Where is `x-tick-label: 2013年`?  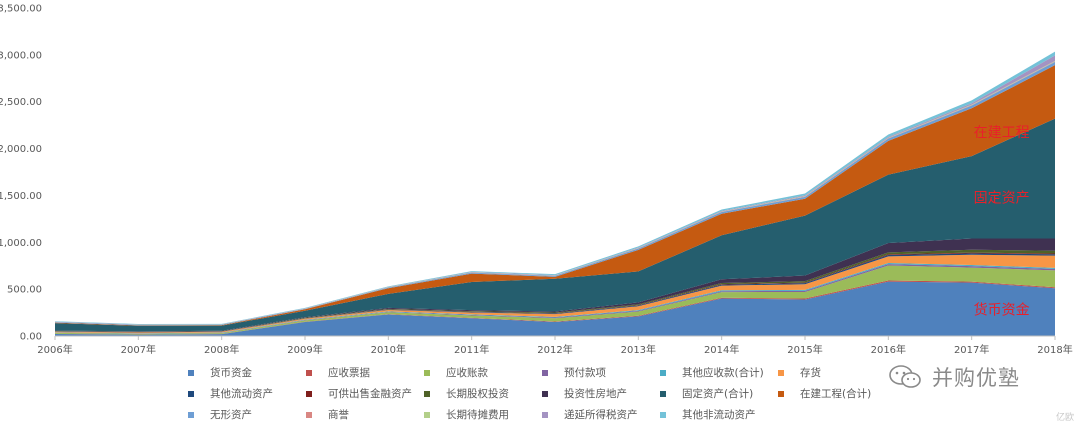
x-tick-label: 2013年 is located at coordinates (638, 349).